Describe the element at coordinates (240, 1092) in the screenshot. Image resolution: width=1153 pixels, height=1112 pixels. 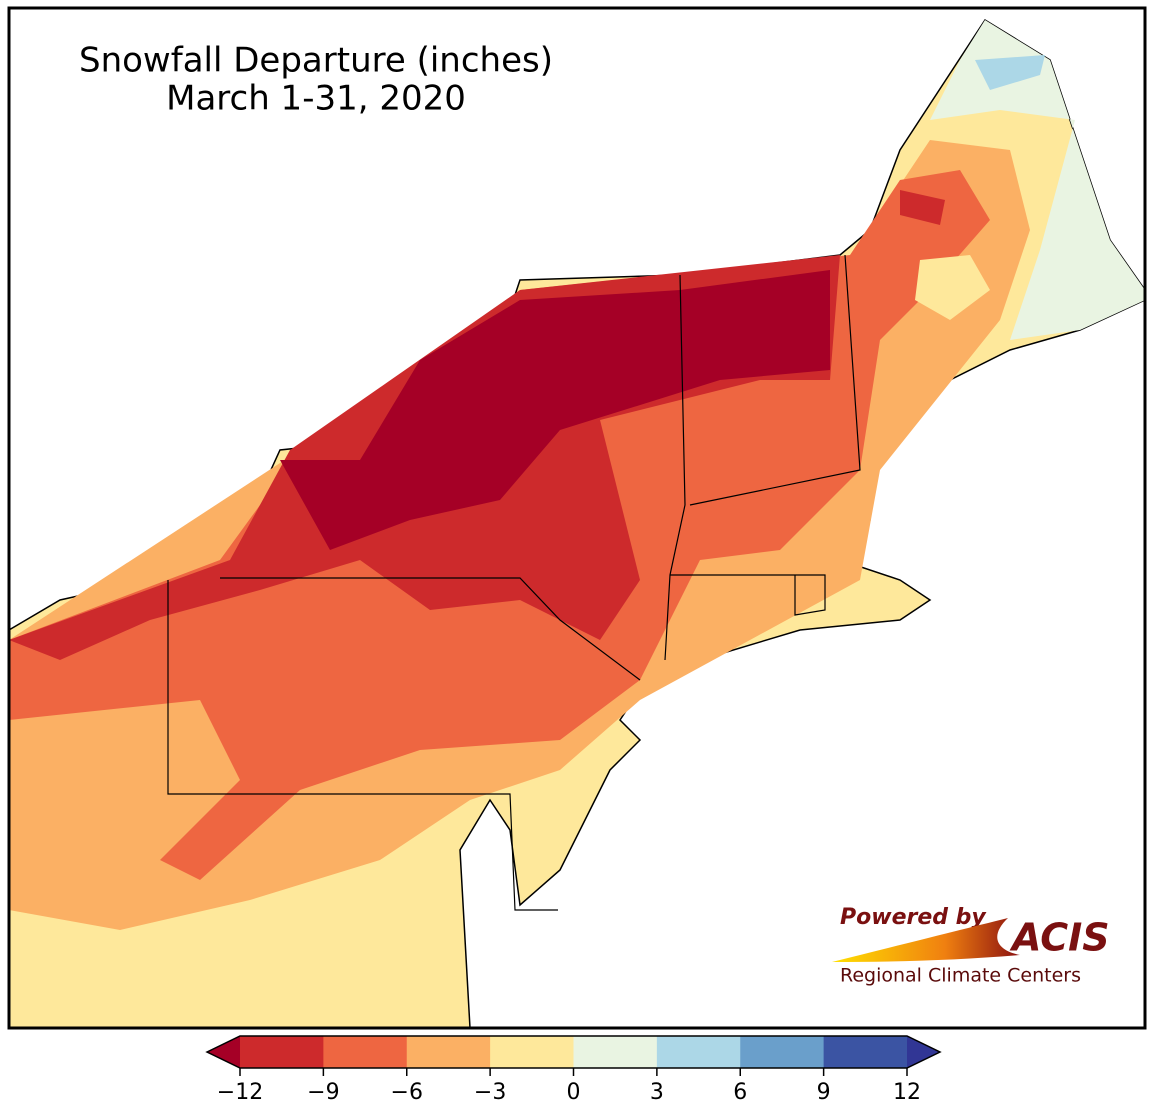
I see `colorbar-tick-label: −12` at that location.